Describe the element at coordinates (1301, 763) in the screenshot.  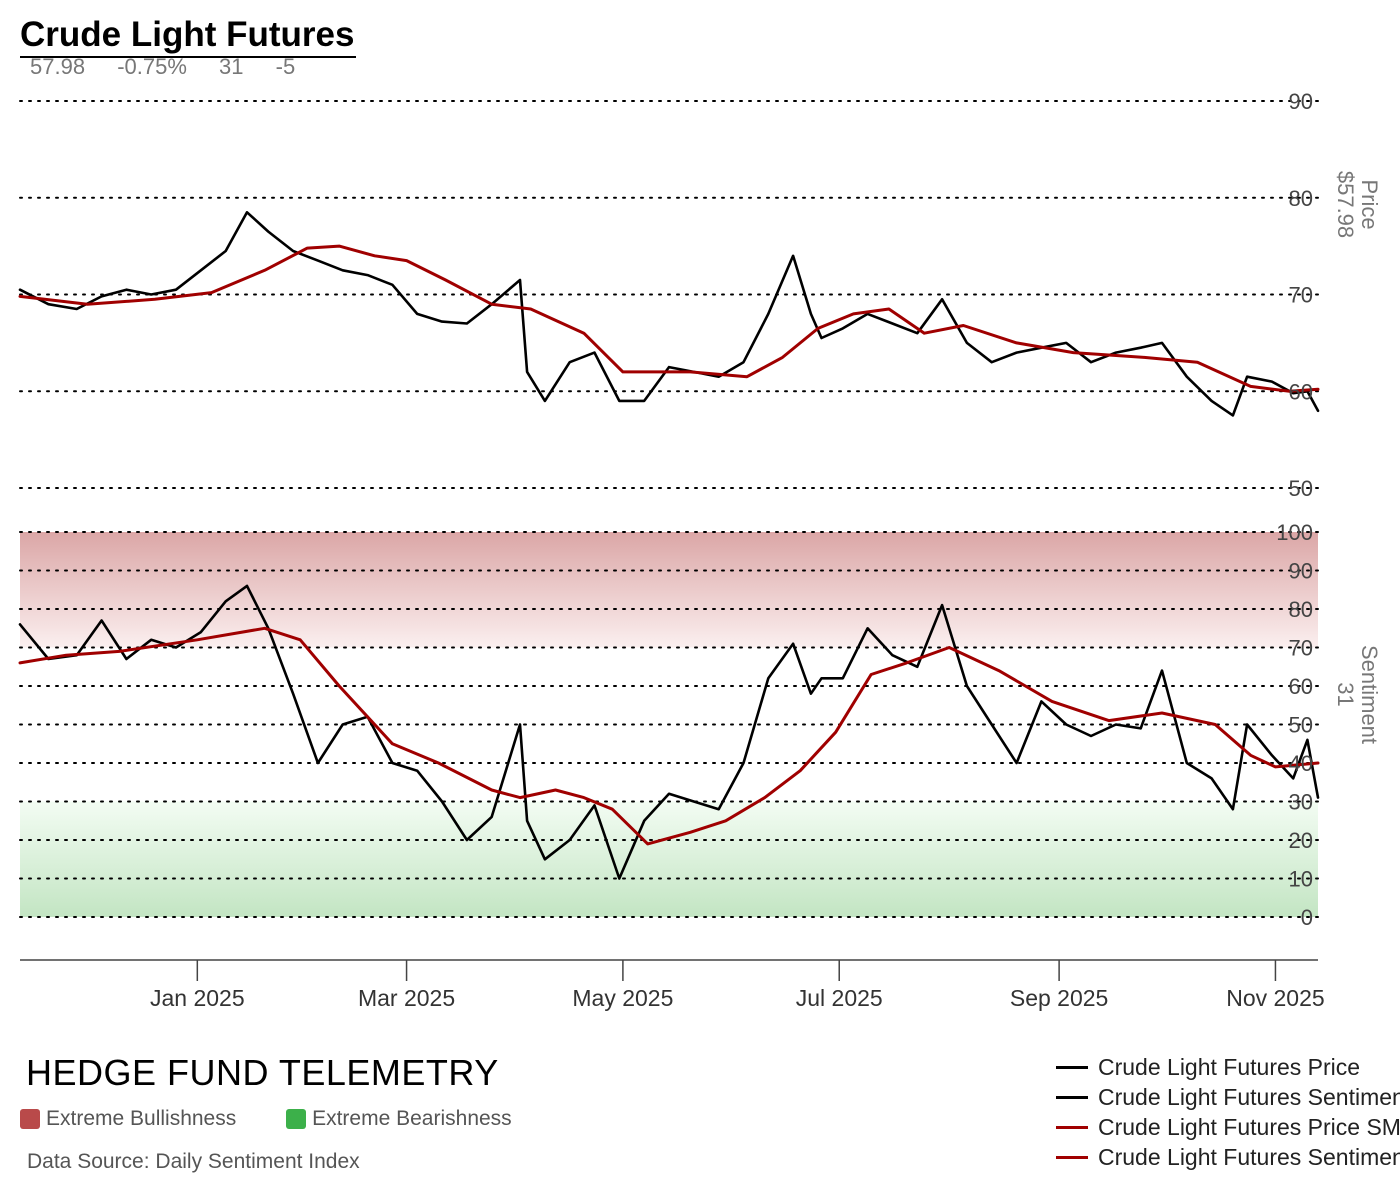
I see `sentiment-y-tick-label: 40` at that location.